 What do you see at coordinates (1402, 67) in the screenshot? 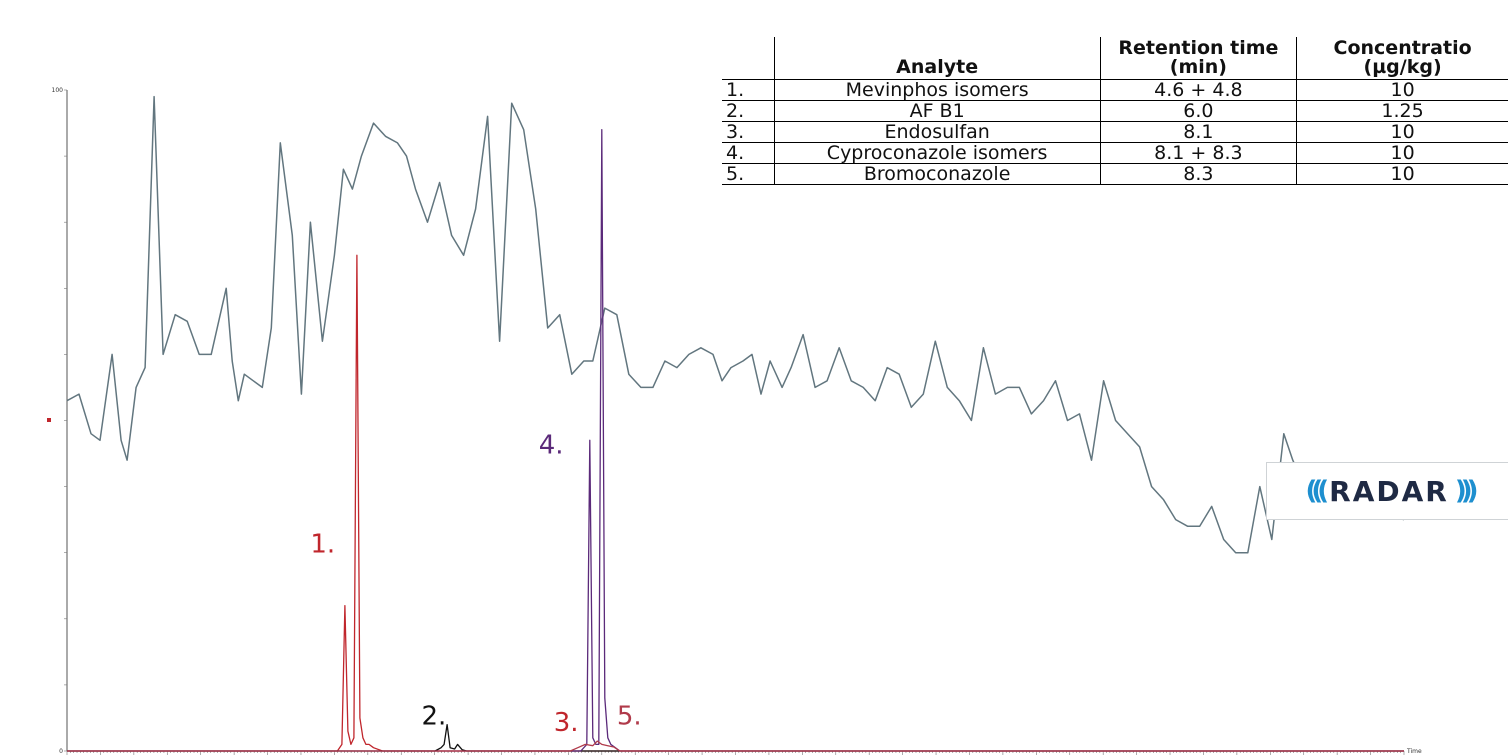
I see `concentration-header-text-line2: (µg/kg)` at bounding box center [1402, 67].